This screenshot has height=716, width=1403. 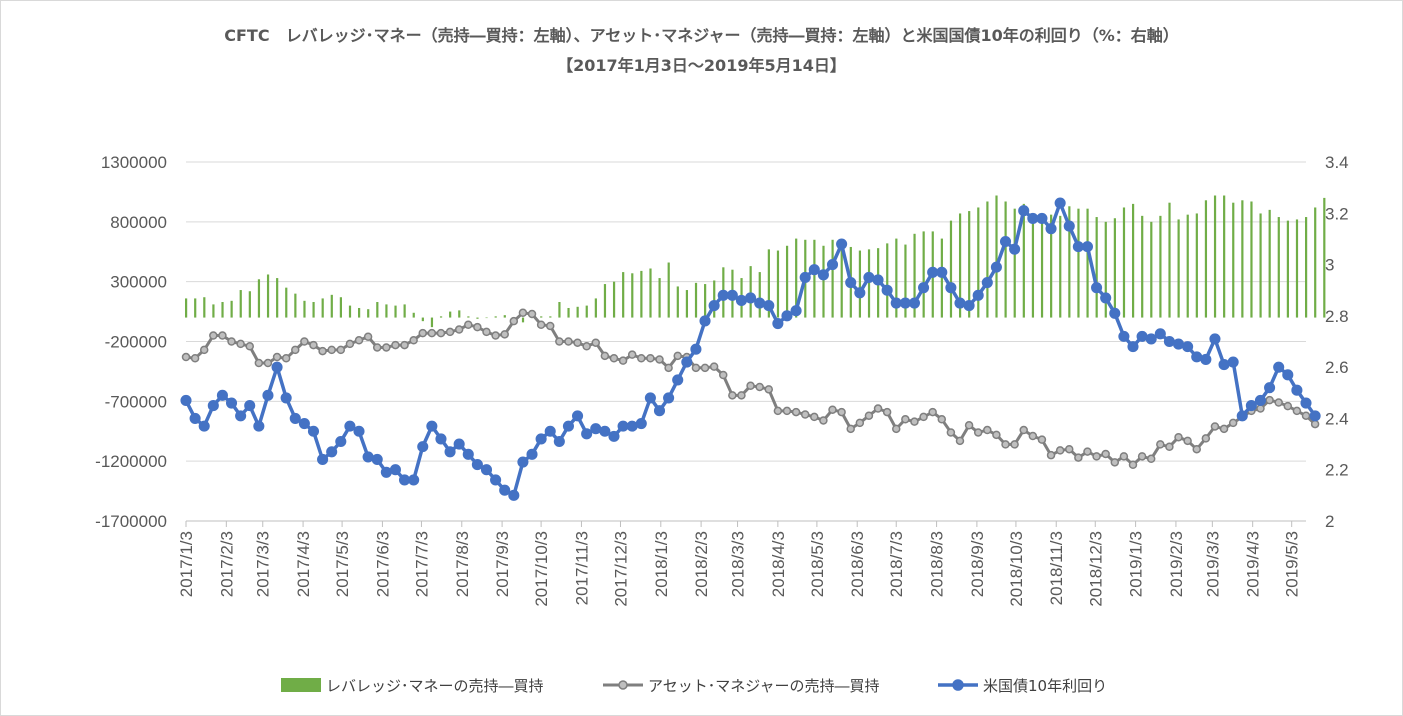 I want to click on y-right-tick-label: 2.6, so click(x=1337, y=367).